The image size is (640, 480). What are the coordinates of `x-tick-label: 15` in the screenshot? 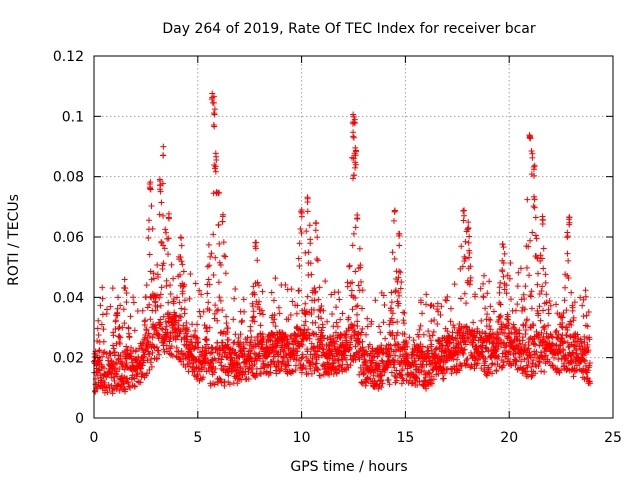 It's located at (405, 438).